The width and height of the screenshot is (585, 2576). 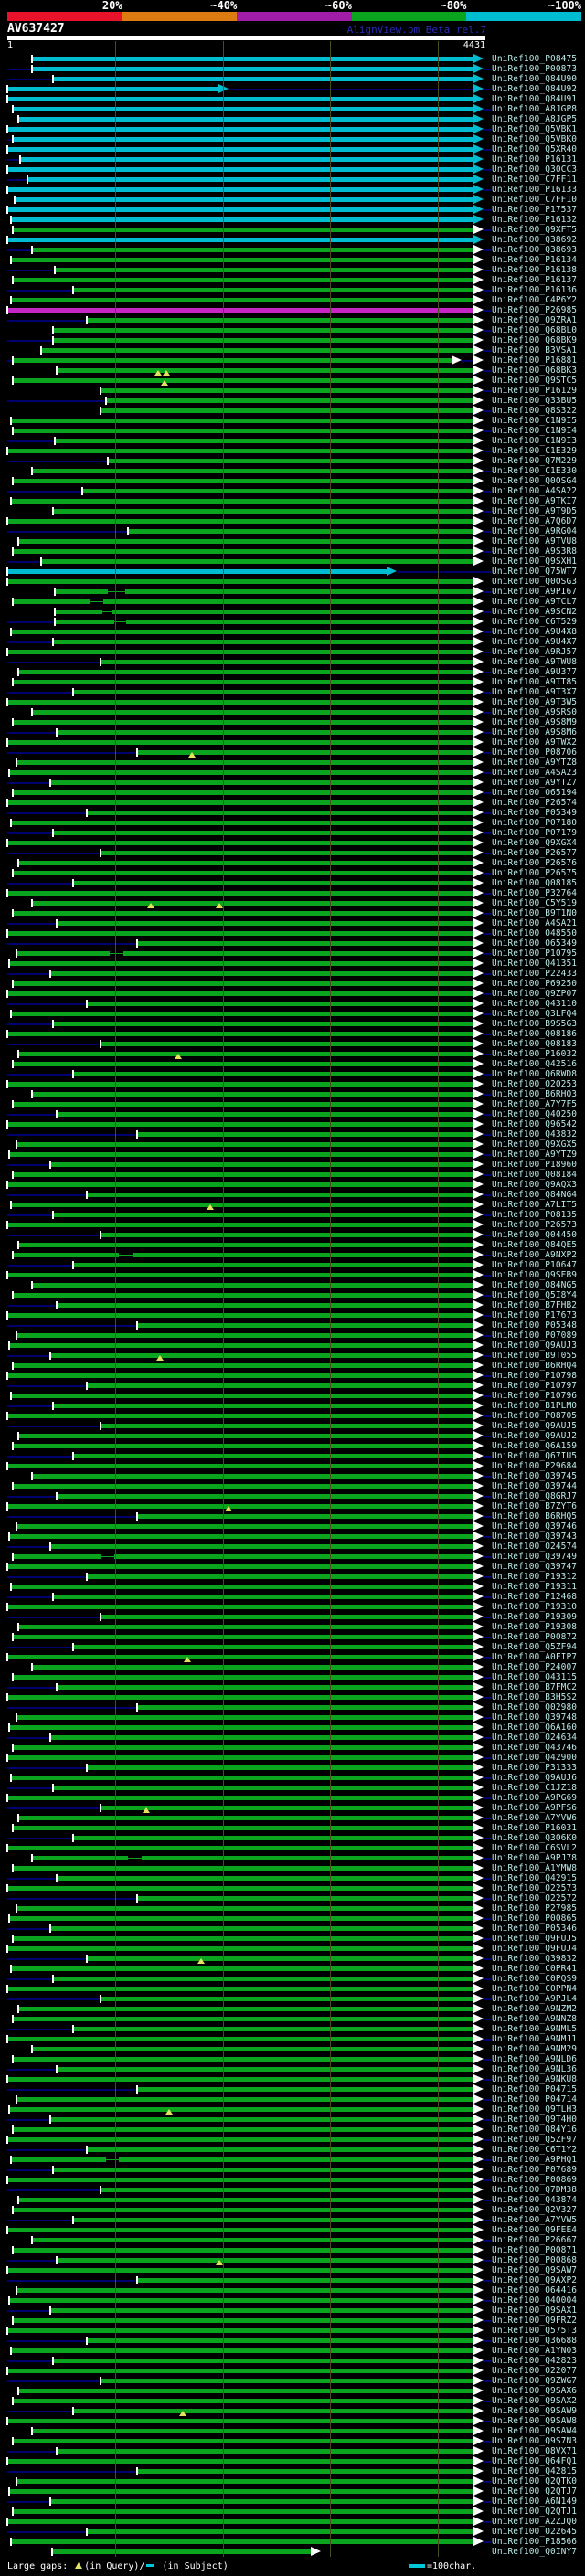 I want to click on hit-label: UniRef100_Q68BK3, so click(x=535, y=371).